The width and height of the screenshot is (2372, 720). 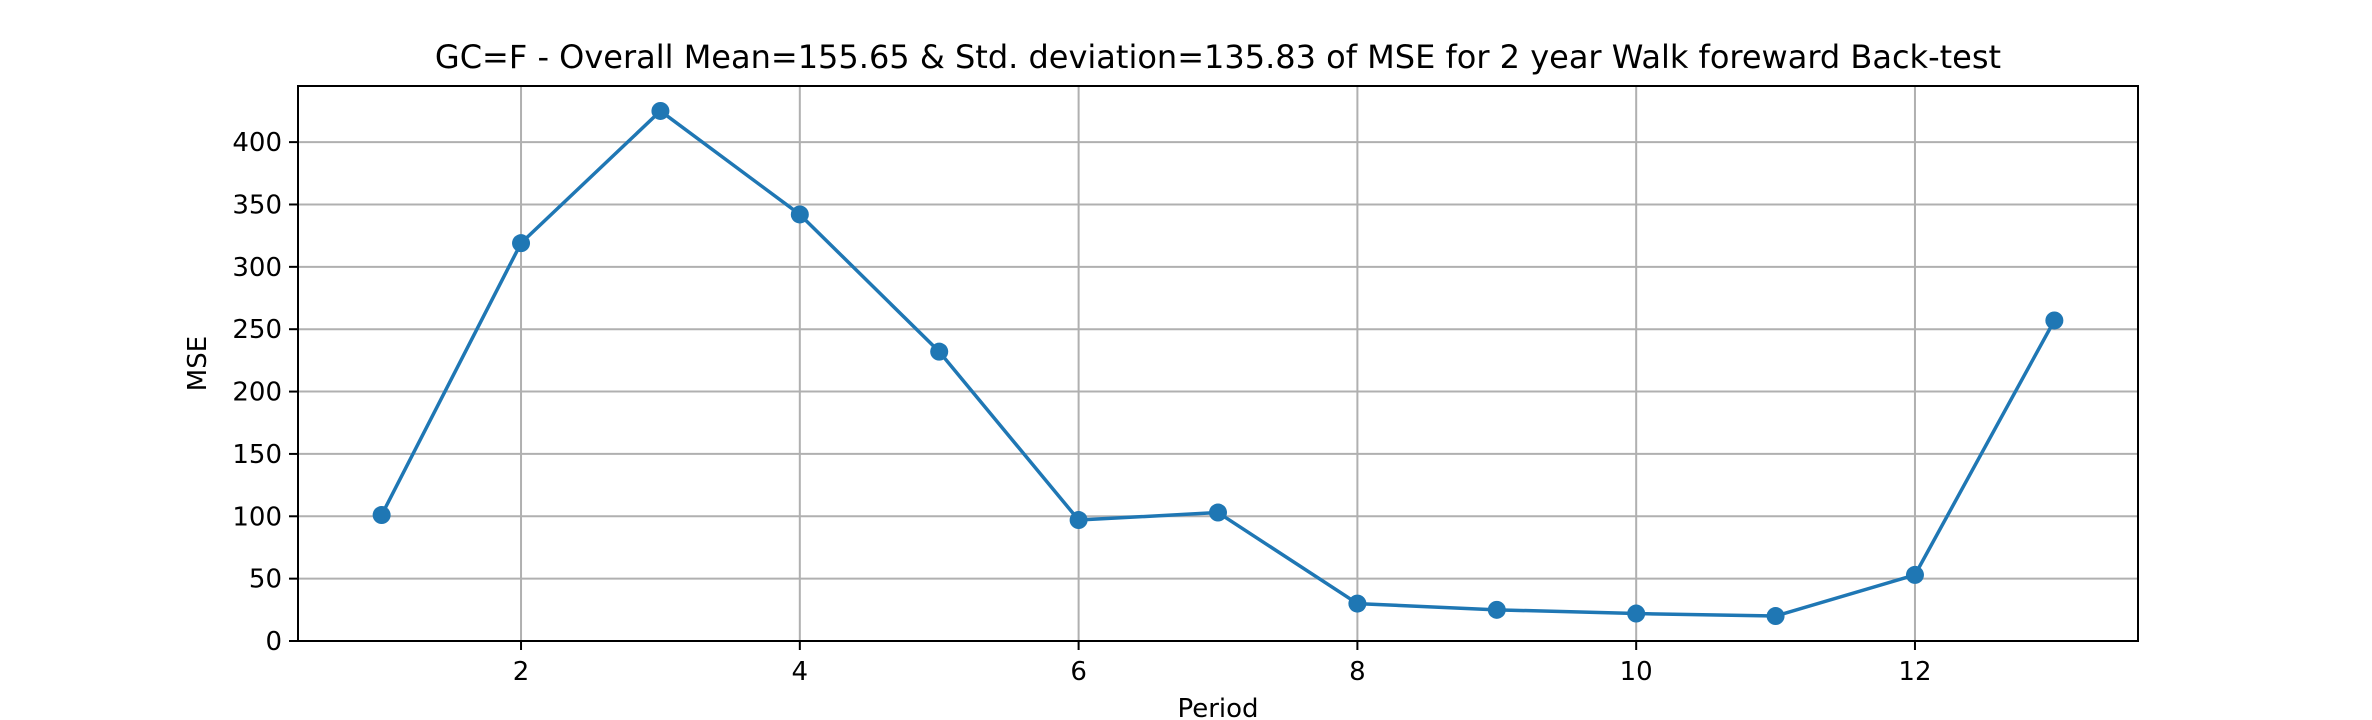 What do you see at coordinates (257, 455) in the screenshot?
I see `y-tick-label: 150` at bounding box center [257, 455].